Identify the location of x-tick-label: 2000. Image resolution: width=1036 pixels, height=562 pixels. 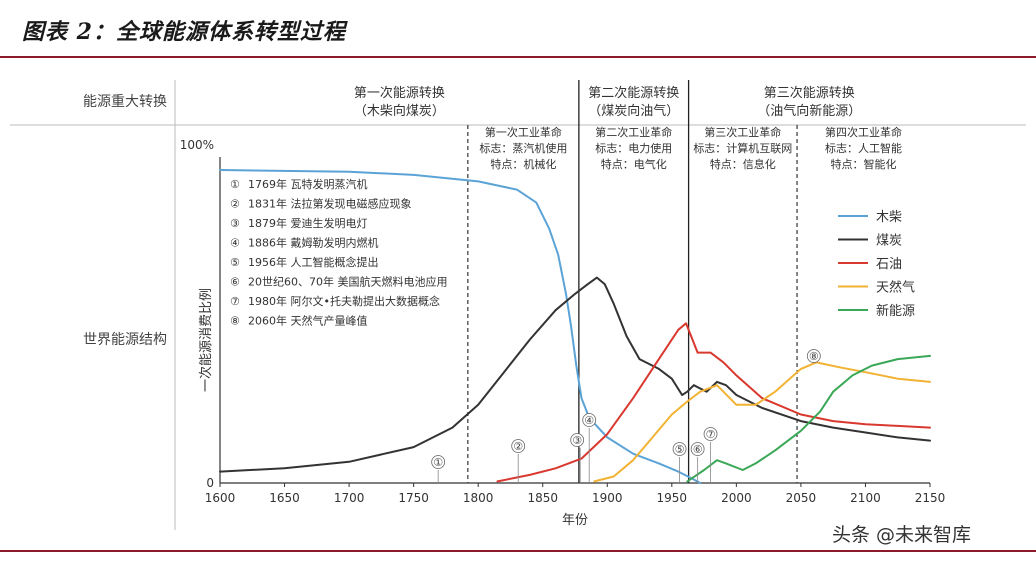
(736, 498).